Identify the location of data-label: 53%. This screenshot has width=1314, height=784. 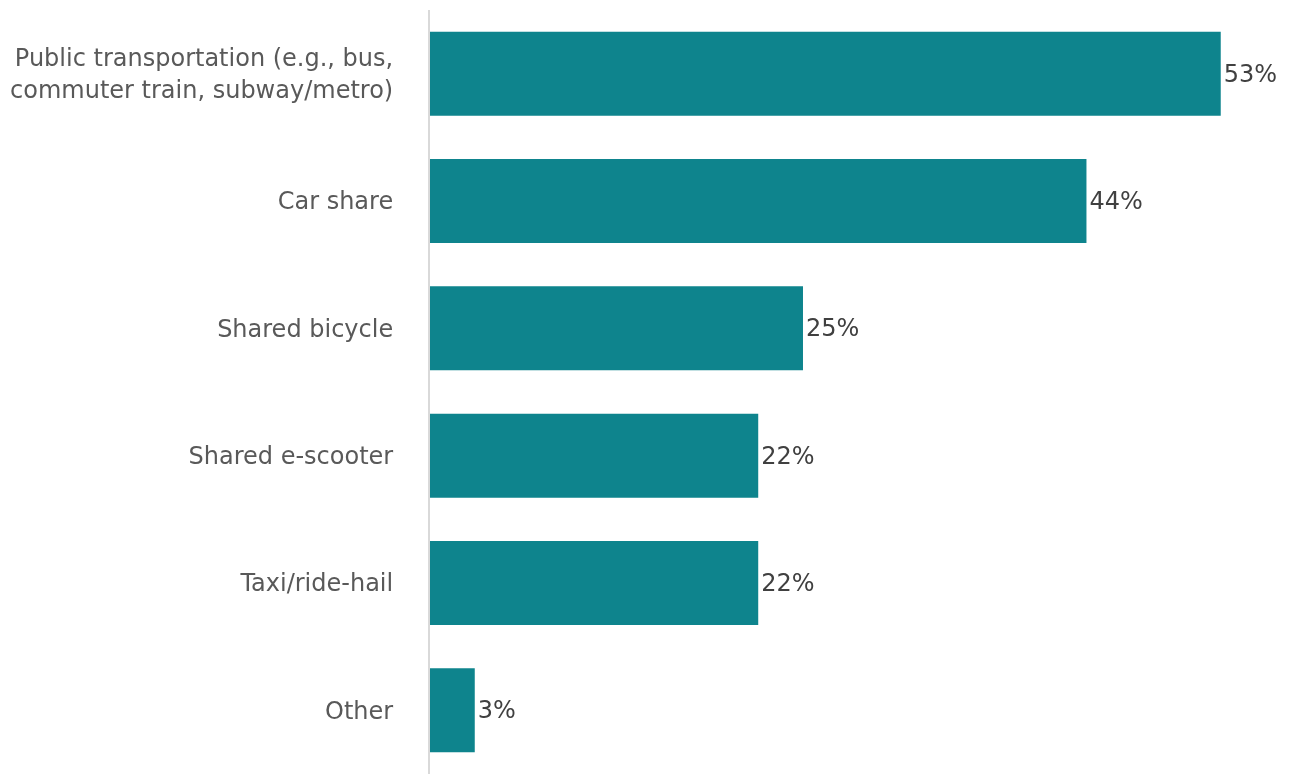
(1250, 73).